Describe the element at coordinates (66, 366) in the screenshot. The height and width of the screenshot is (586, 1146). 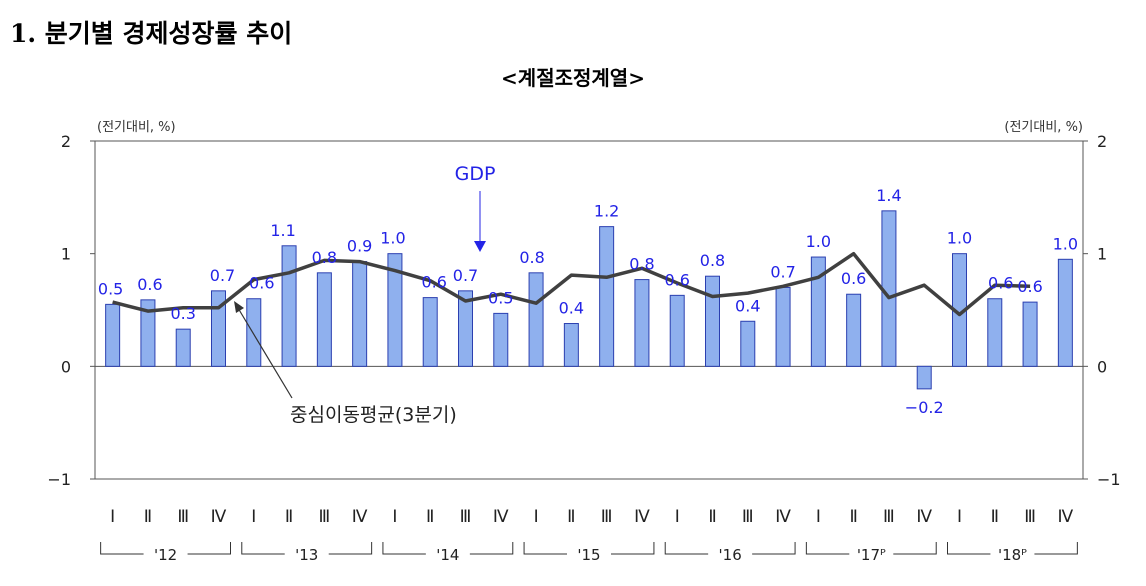
I see `y-tick-label-left: 0` at that location.